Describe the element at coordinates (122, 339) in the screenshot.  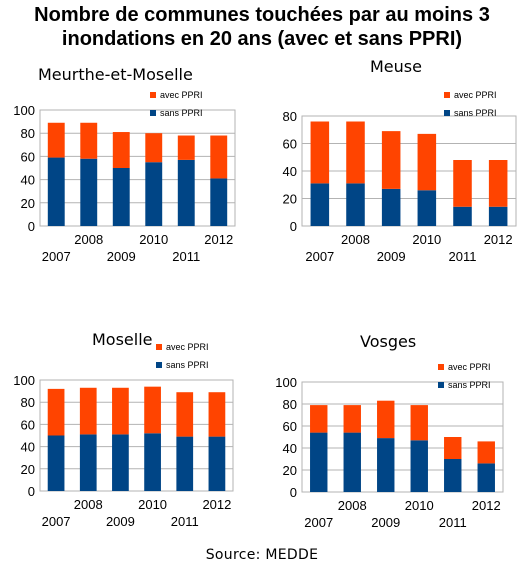
I see `chart-title-moselle: Moselle` at that location.